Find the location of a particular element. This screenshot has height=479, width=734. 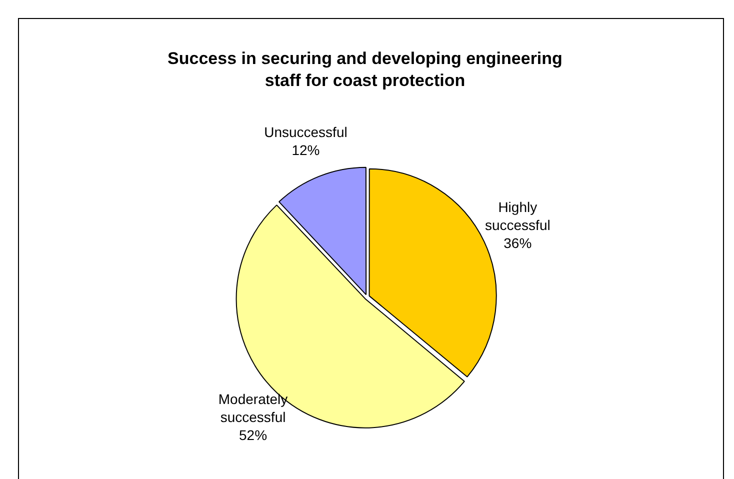

slice-label: Moderately successful is located at coordinates (253, 408).